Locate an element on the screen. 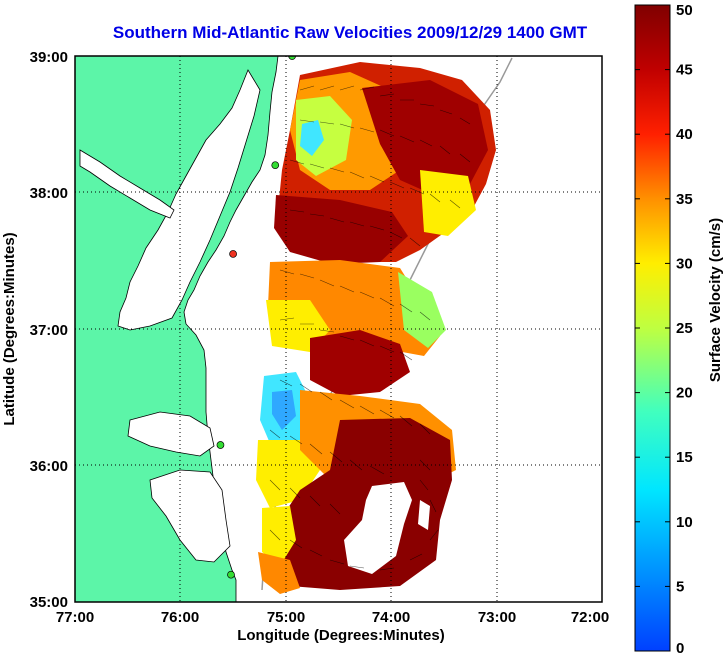  chesapeake-bay is located at coordinates (189, 200).